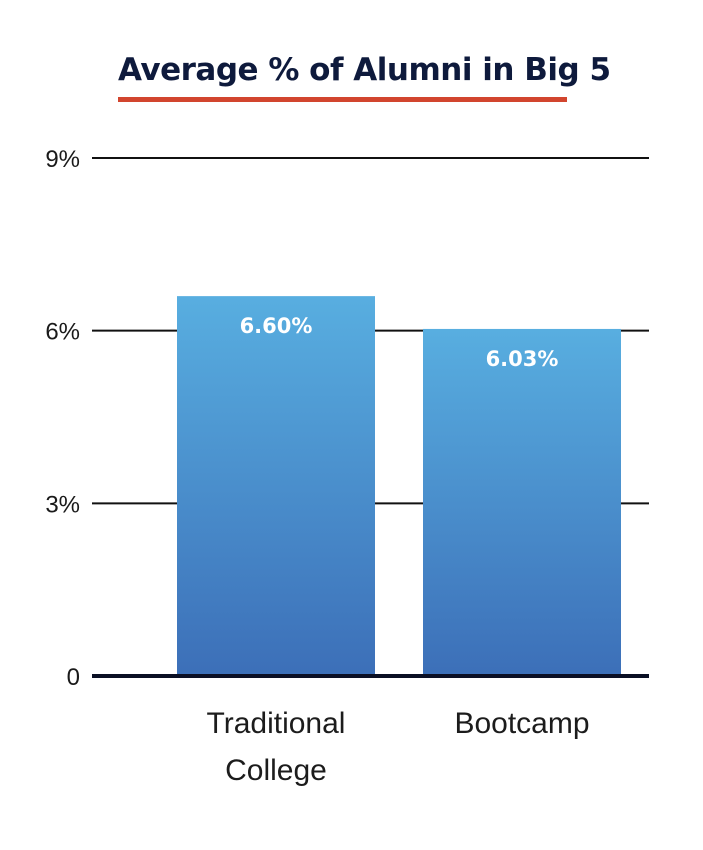  I want to click on y-tick-label: 9%, so click(62, 159).